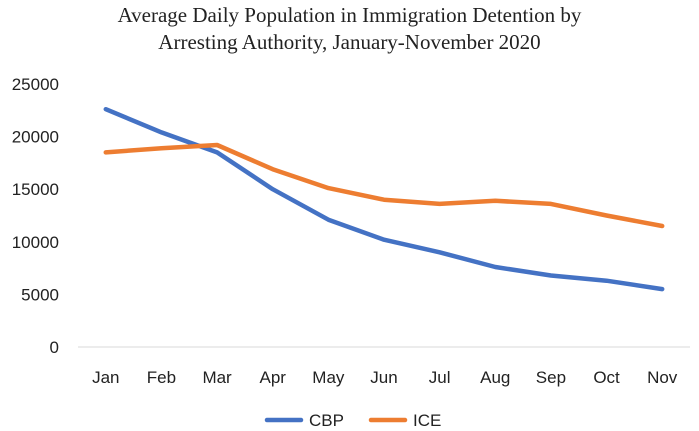 Image resolution: width=699 pixels, height=431 pixels. I want to click on x-tick-label: Jan, so click(105, 377).